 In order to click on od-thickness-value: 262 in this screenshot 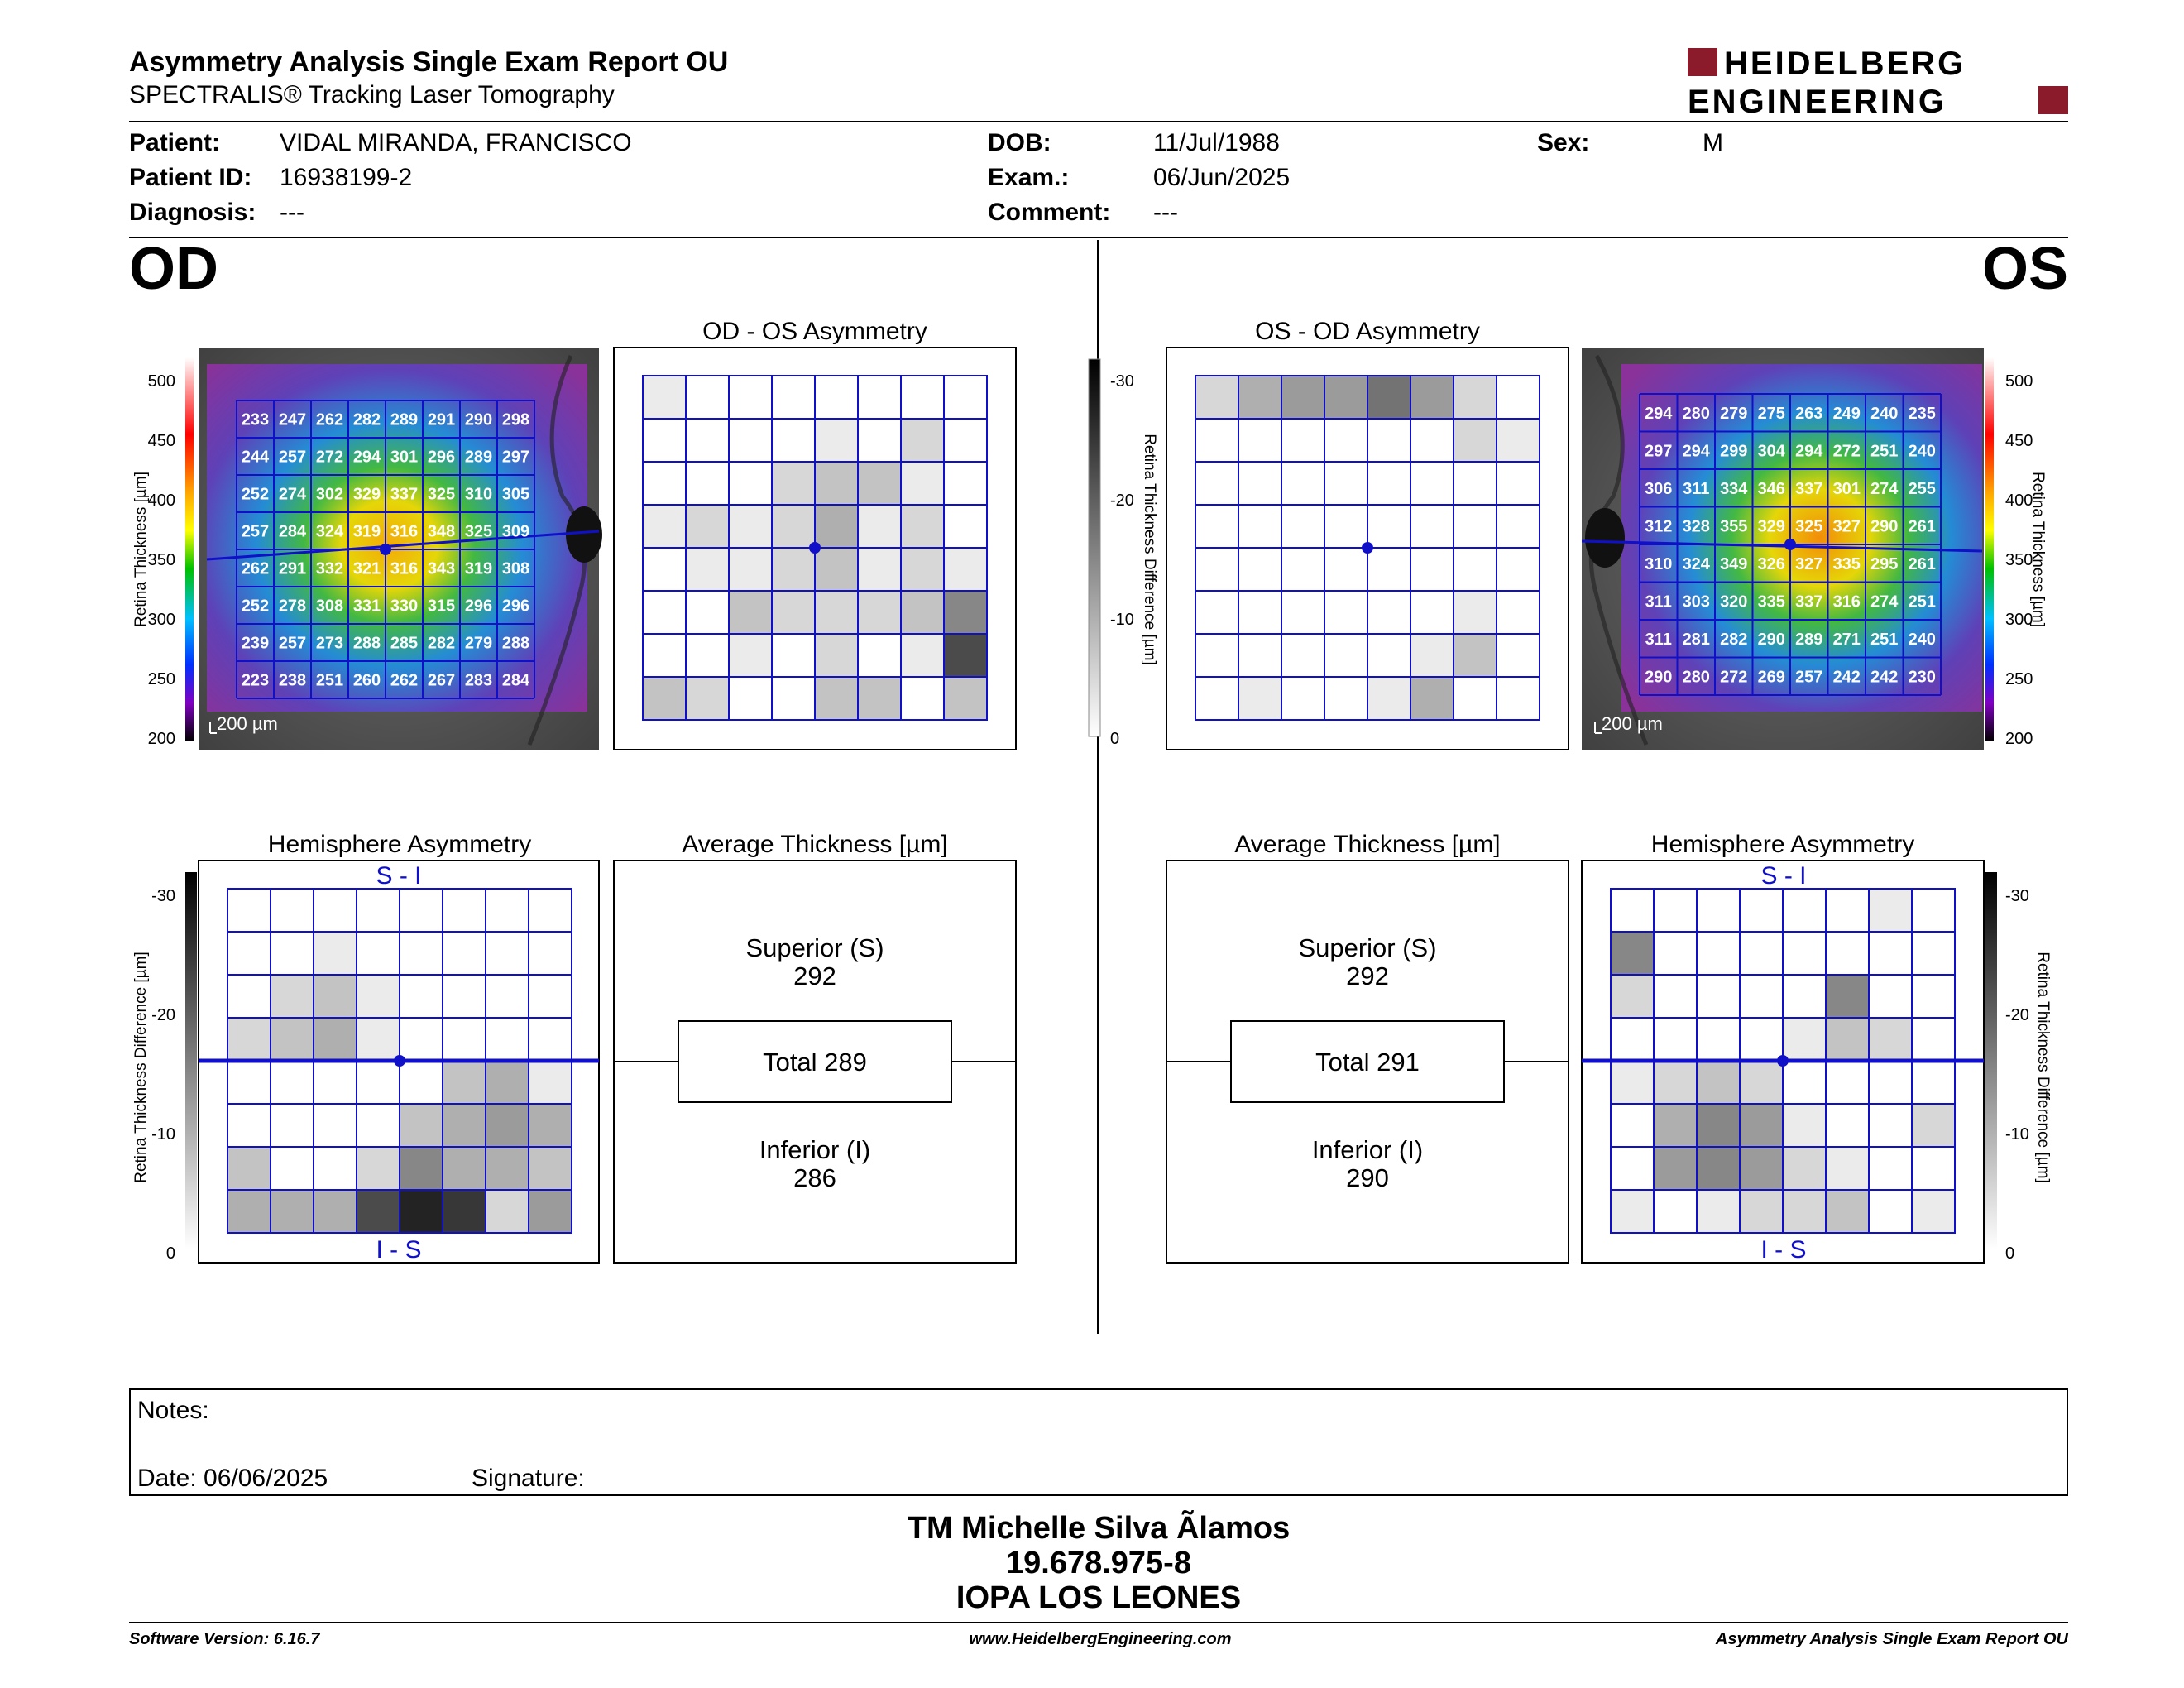, I will do `click(404, 681)`.